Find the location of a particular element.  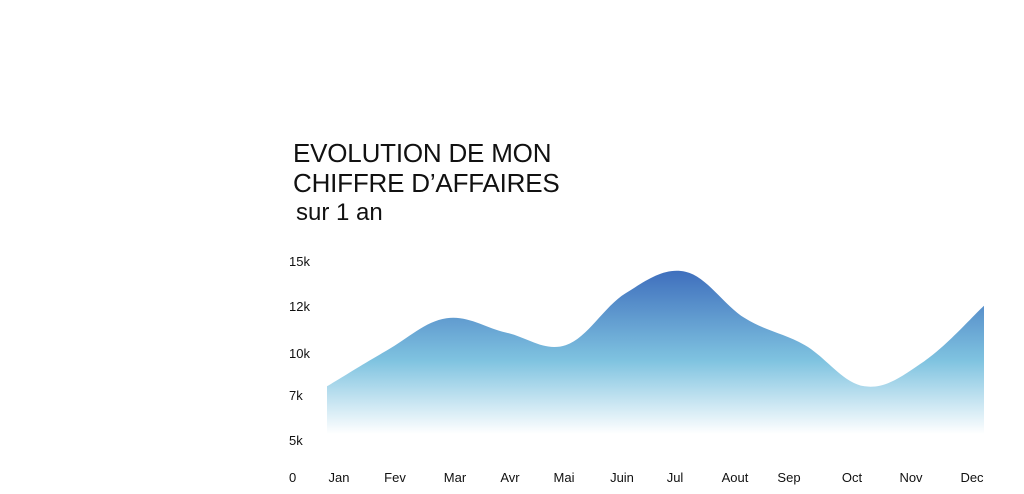

y-tick-label: 7k is located at coordinates (296, 395).